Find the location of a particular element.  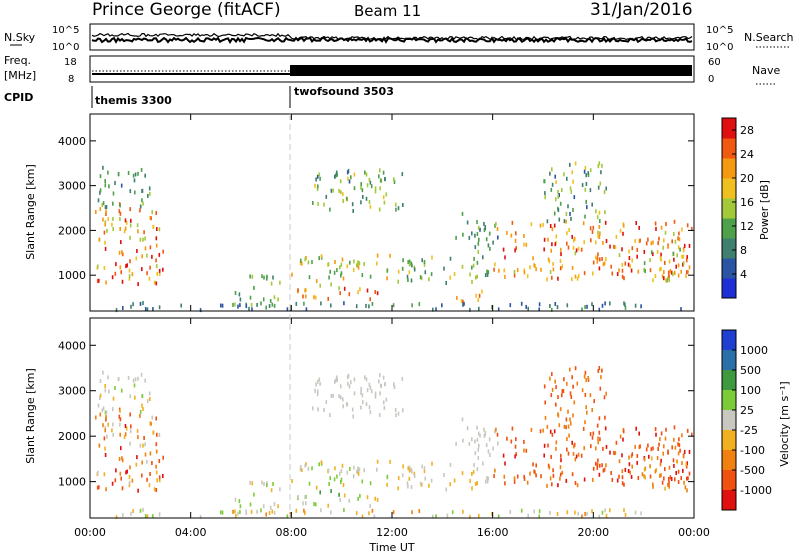

freq-label-2: [MHz] is located at coordinates (20, 75).